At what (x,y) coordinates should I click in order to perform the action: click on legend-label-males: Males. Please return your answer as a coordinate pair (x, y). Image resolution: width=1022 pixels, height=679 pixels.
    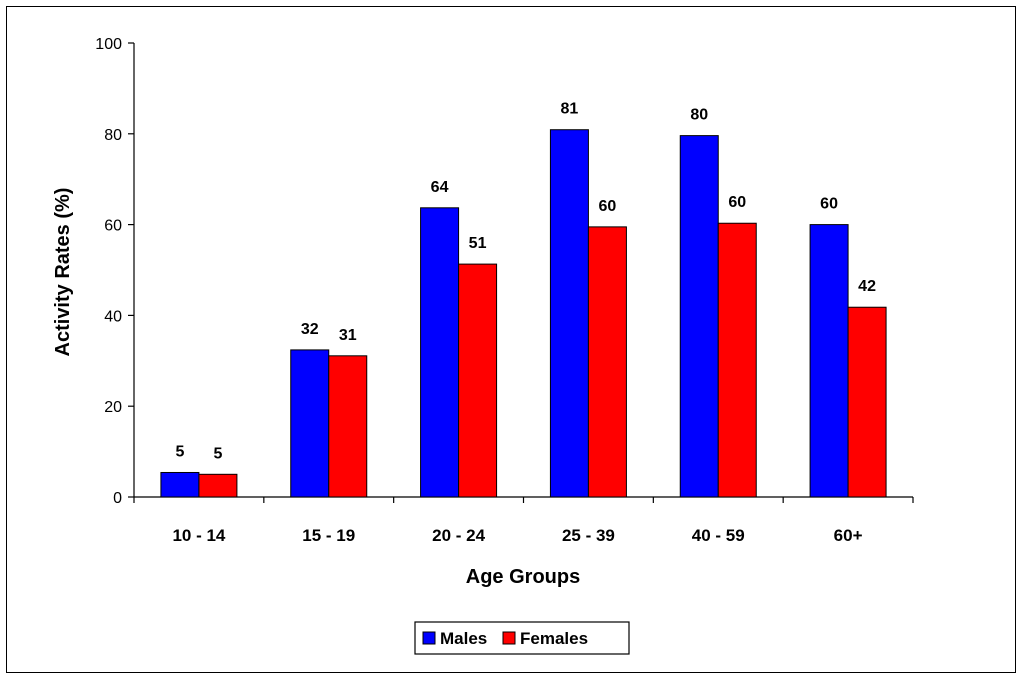
    Looking at the image, I should click on (463, 638).